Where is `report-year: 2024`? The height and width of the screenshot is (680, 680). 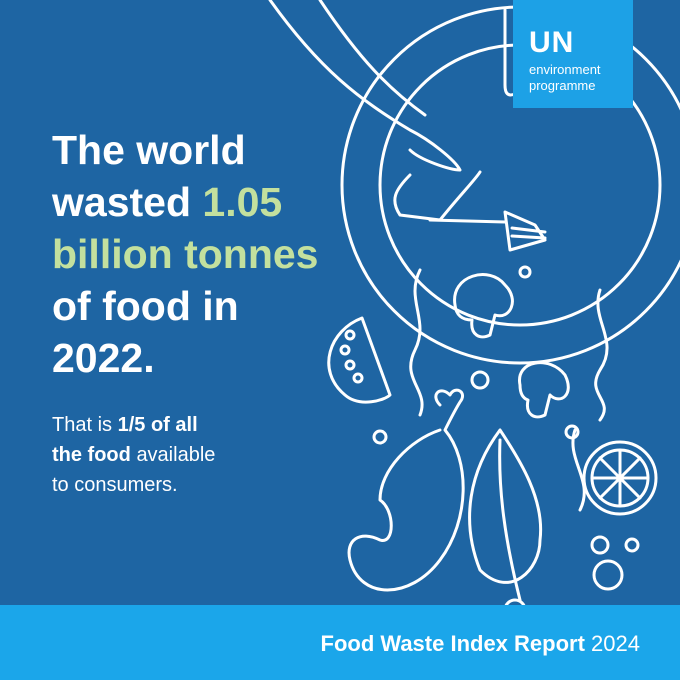 report-year: 2024 is located at coordinates (615, 643).